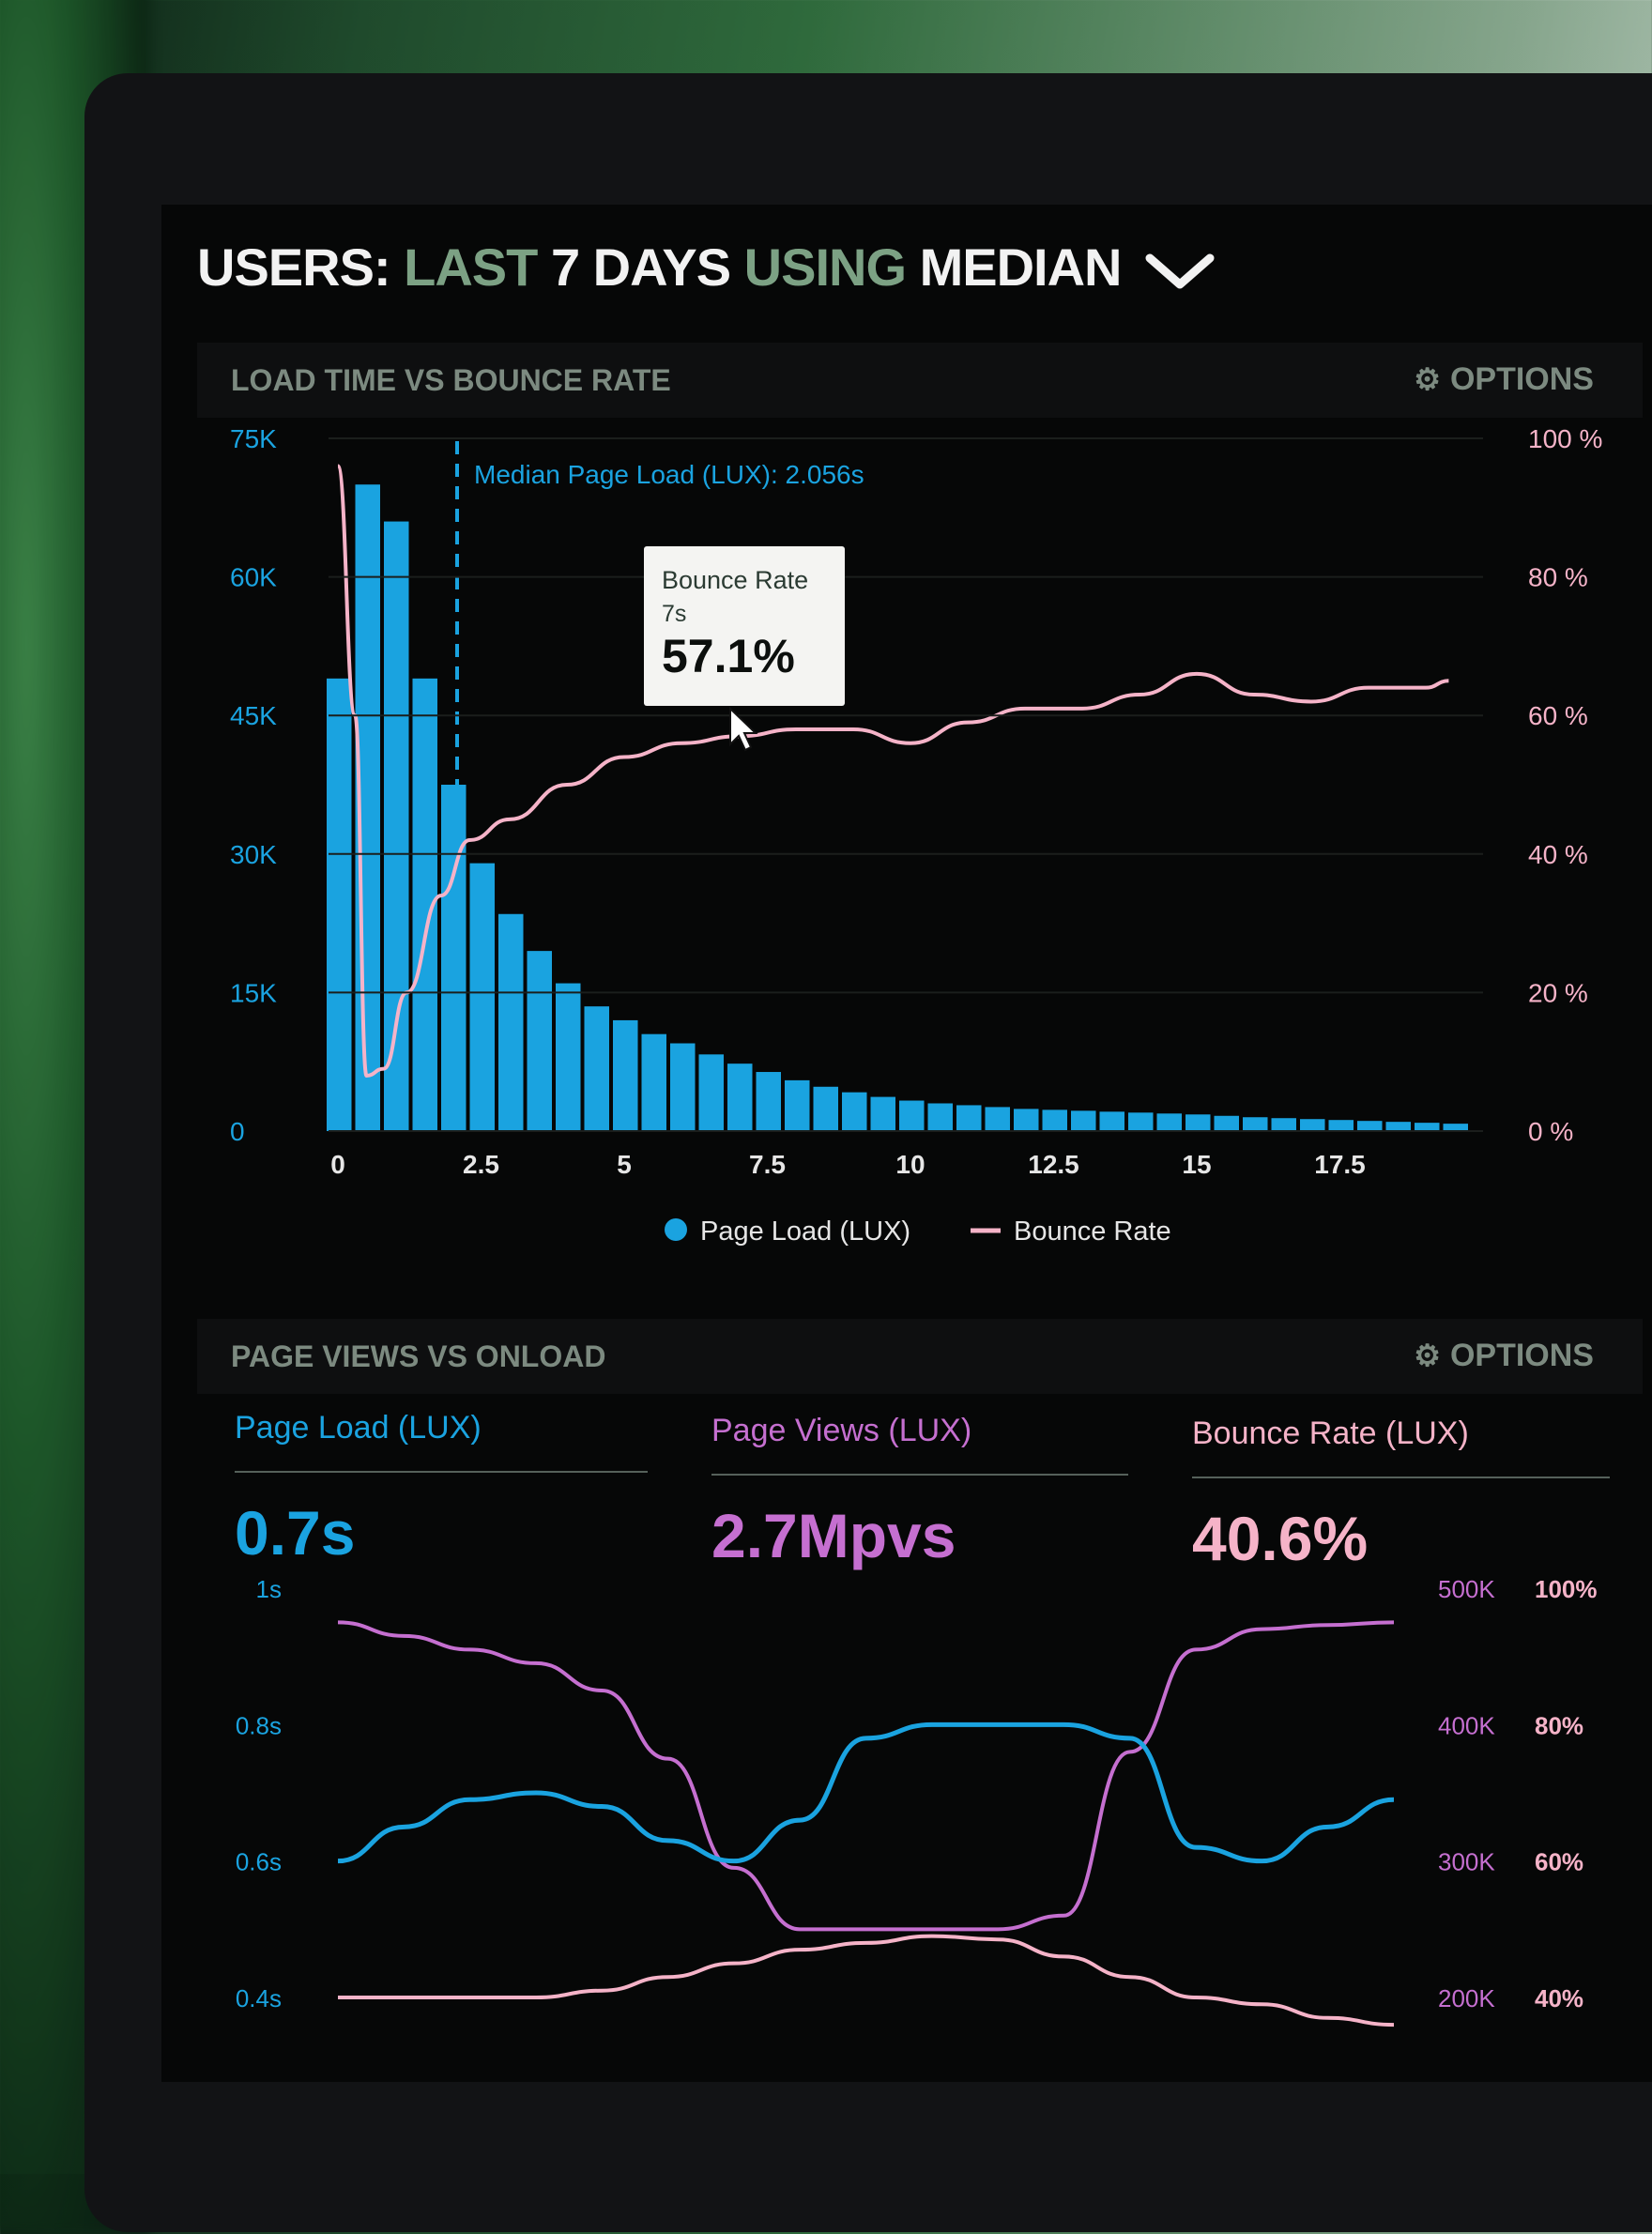  Describe the element at coordinates (1559, 1862) in the screenshot. I see `y-right-rate-tick: 60%` at that location.